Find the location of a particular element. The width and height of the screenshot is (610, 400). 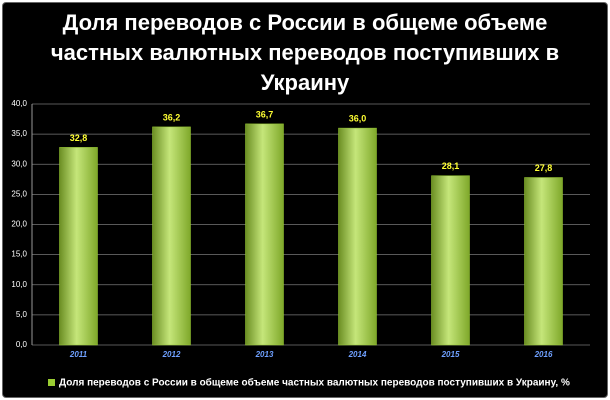

y-tick-label: 30,0 is located at coordinates (19, 163).